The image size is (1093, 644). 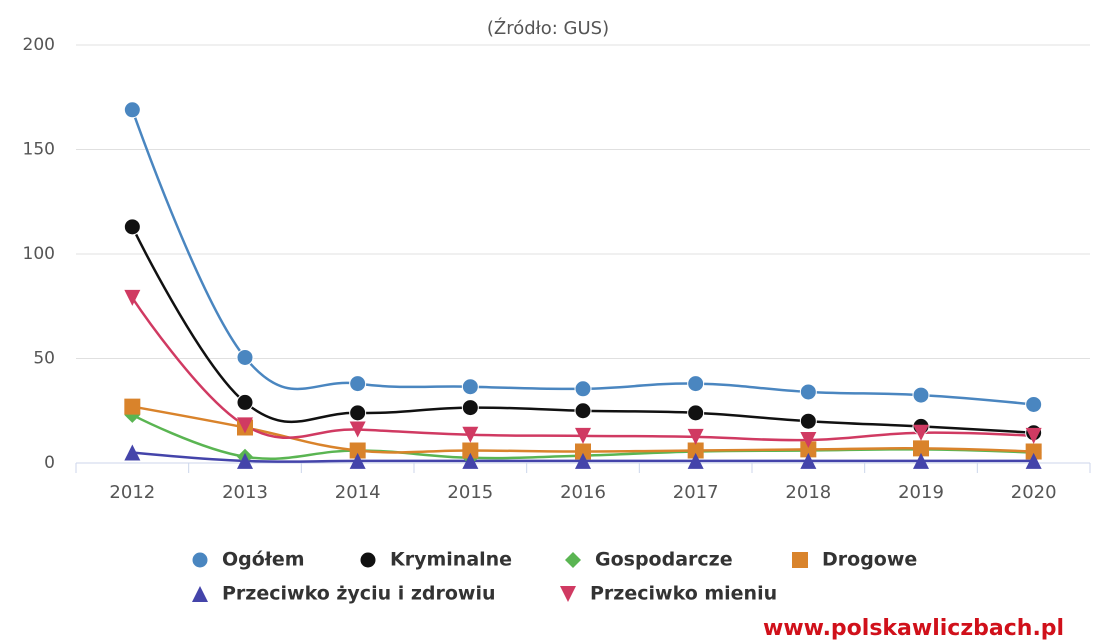 What do you see at coordinates (869, 560) in the screenshot?
I see `legend-label: Drogowe` at bounding box center [869, 560].